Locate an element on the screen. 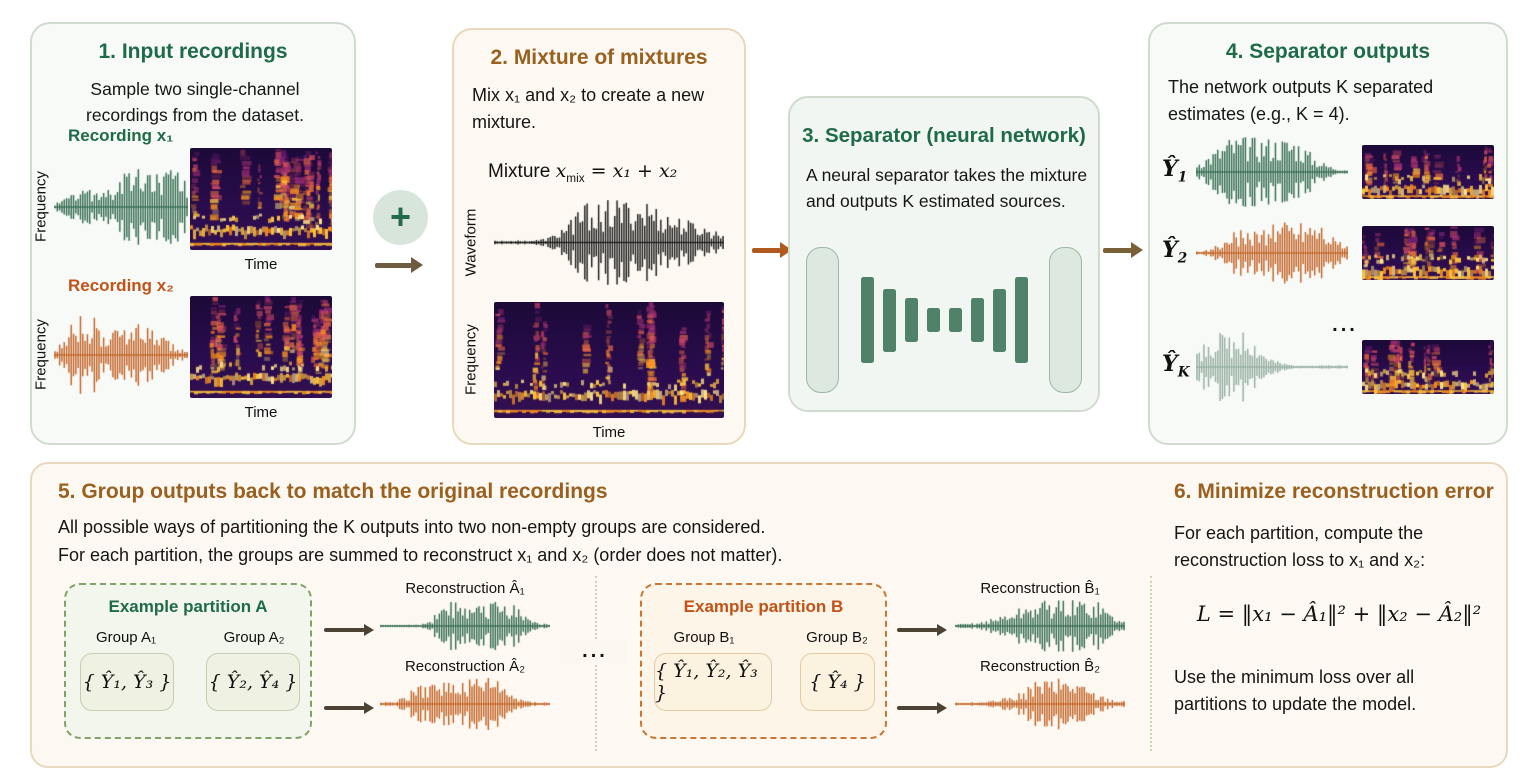  loss-formula: L = ‖x₁ − Â₁‖² + ‖x₂ − Â₂‖² is located at coordinates (1339, 614).